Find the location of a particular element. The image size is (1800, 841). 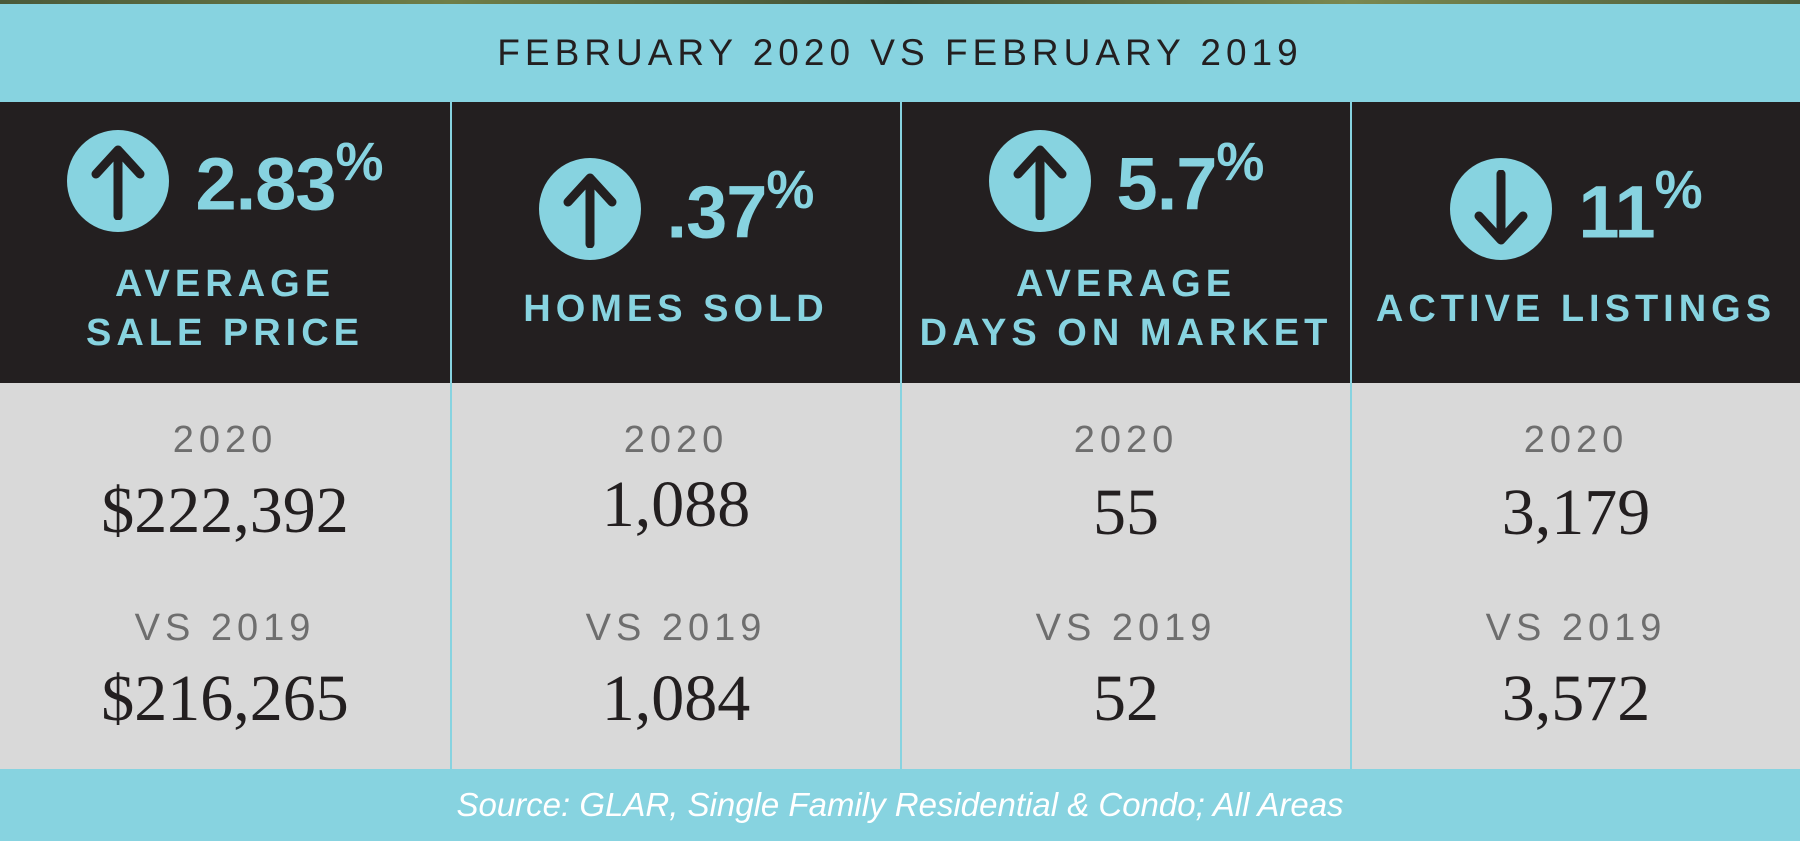

stat-change-row: 5.7% is located at coordinates (1126, 181).